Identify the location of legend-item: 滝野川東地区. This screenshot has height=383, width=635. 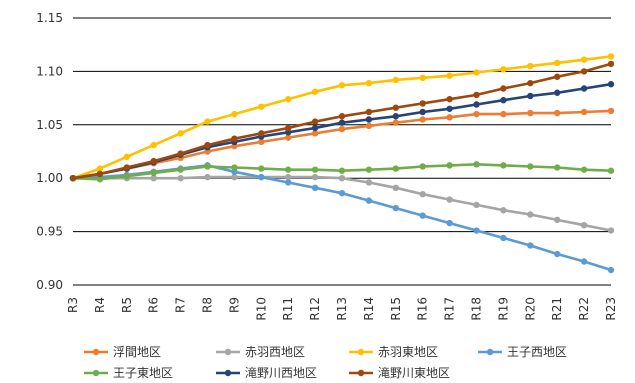
(399, 373).